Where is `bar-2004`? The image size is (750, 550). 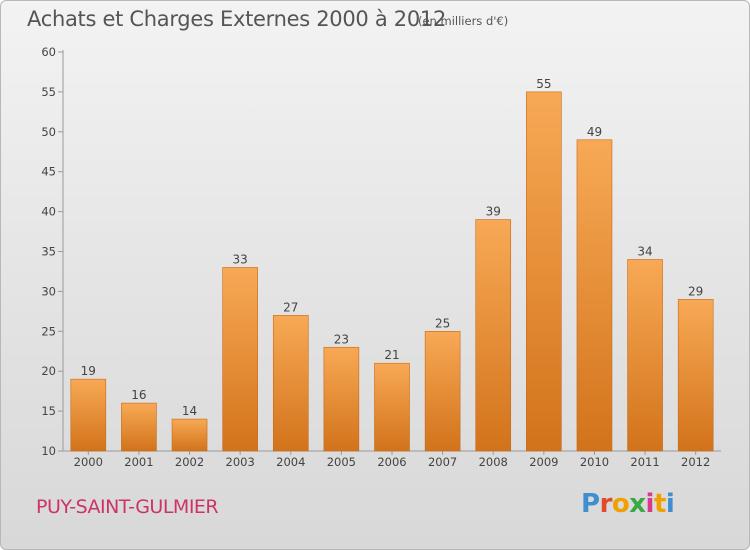
bar-2004 is located at coordinates (290, 383).